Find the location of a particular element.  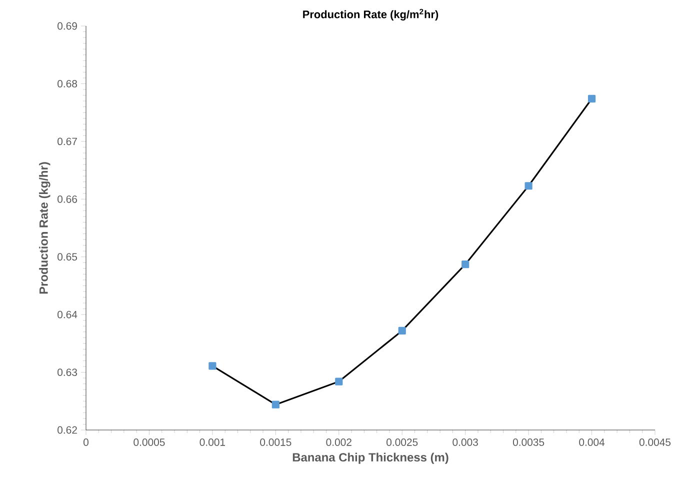

y-tick-label: 0.68 is located at coordinates (68, 84).